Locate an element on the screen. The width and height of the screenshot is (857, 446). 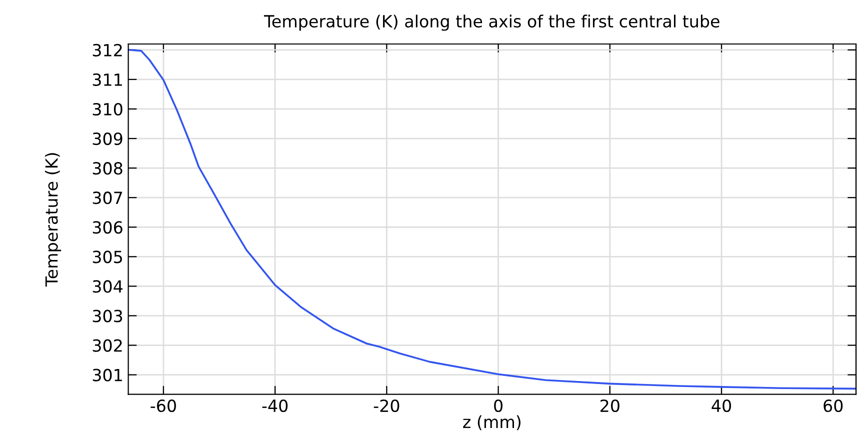
x-tick-label: -20 is located at coordinates (387, 405).